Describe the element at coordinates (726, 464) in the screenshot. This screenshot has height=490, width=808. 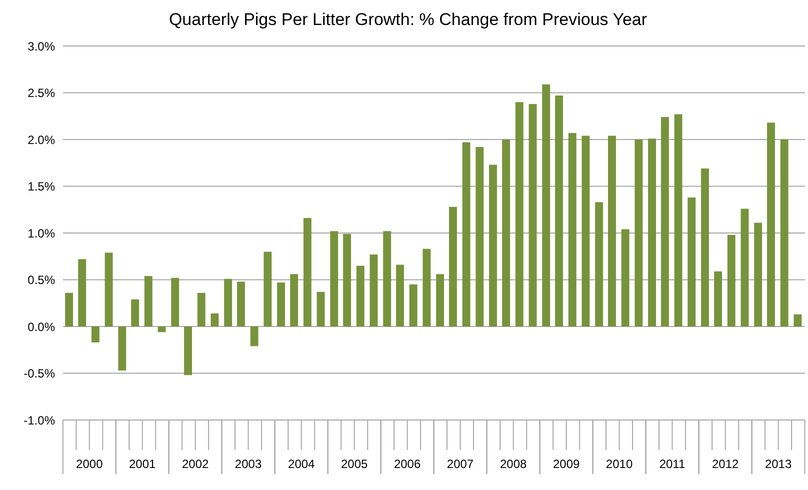
I see `x-tick-label: 2012` at that location.